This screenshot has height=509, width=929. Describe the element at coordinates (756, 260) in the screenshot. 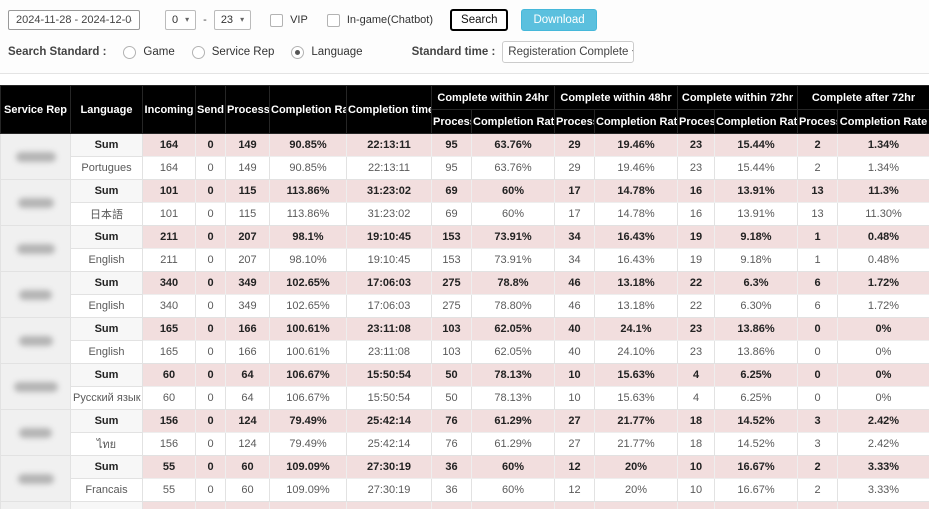

I see `cell-completion-rate-72hr: 9.18%` at that location.